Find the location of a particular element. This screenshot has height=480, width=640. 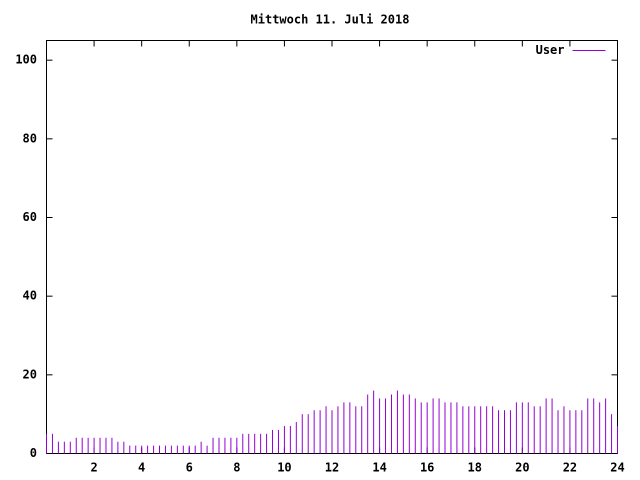

legend-label: User is located at coordinates (550, 50).